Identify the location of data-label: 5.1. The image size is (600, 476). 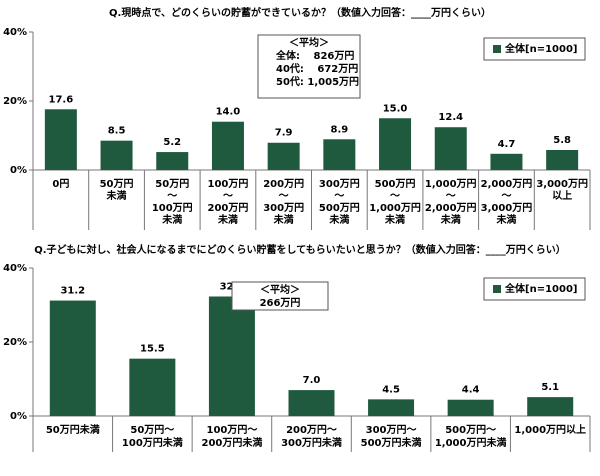
(550, 387).